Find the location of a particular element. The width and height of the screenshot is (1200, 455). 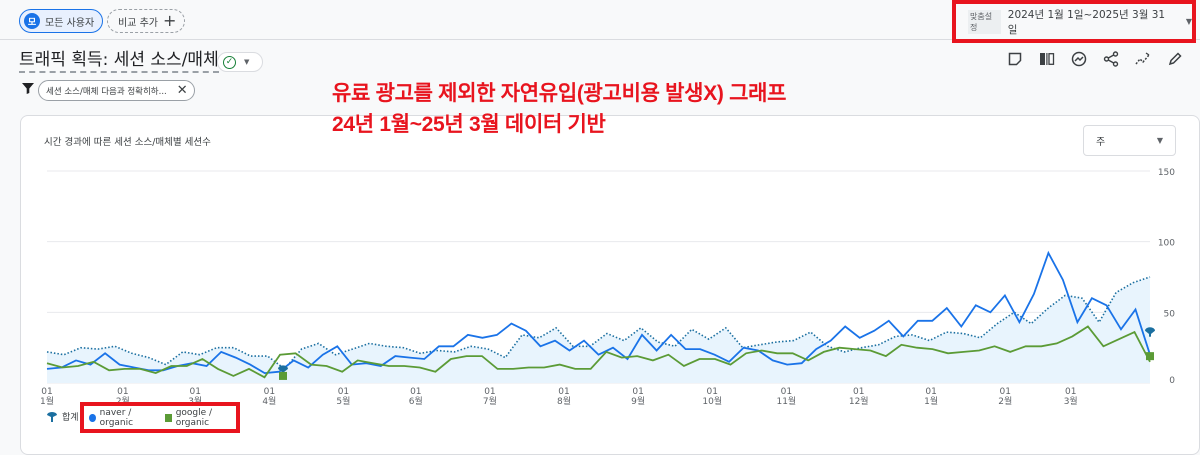

svg-text: 150 is located at coordinates (1166, 173).